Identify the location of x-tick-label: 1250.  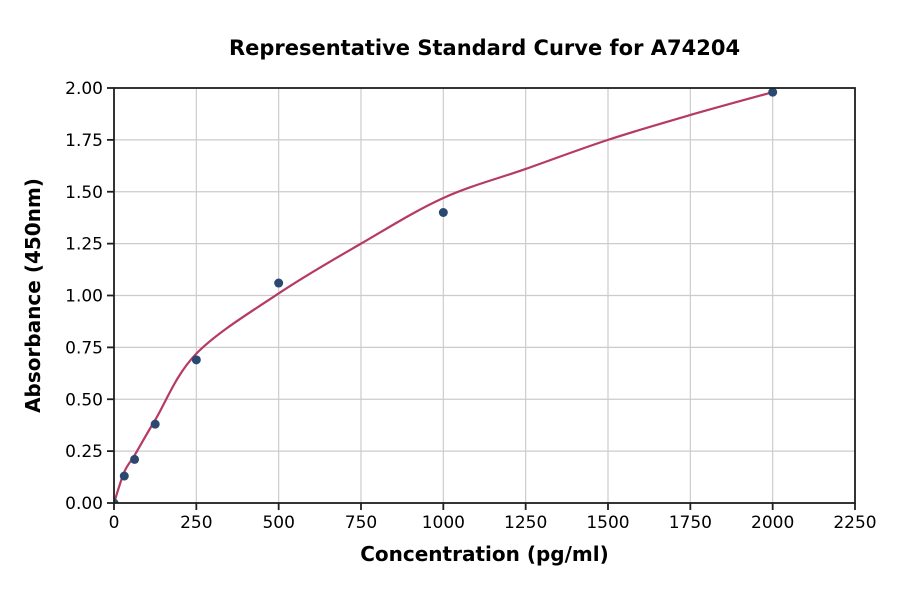
(525, 523).